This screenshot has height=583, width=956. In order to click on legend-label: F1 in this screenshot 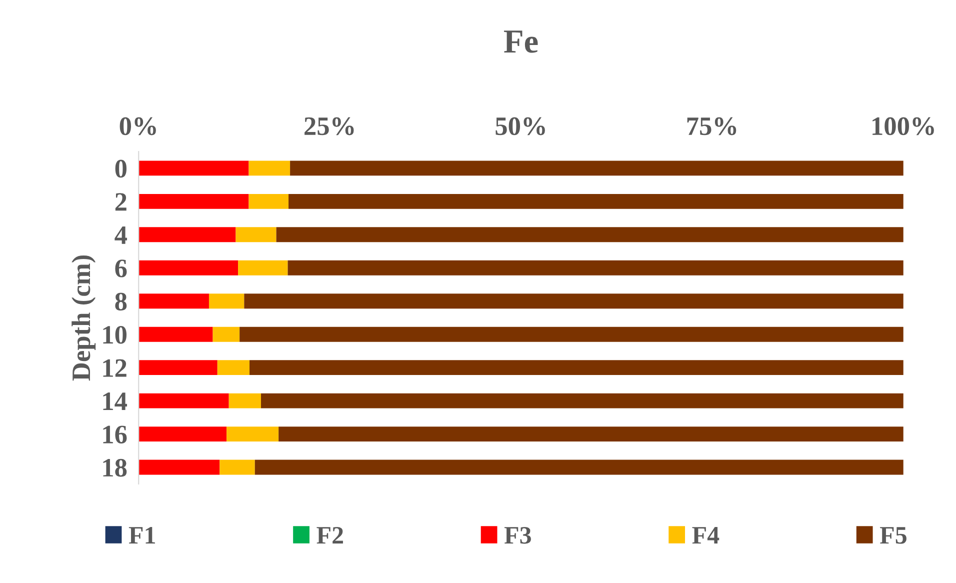, I will do `click(141, 535)`.